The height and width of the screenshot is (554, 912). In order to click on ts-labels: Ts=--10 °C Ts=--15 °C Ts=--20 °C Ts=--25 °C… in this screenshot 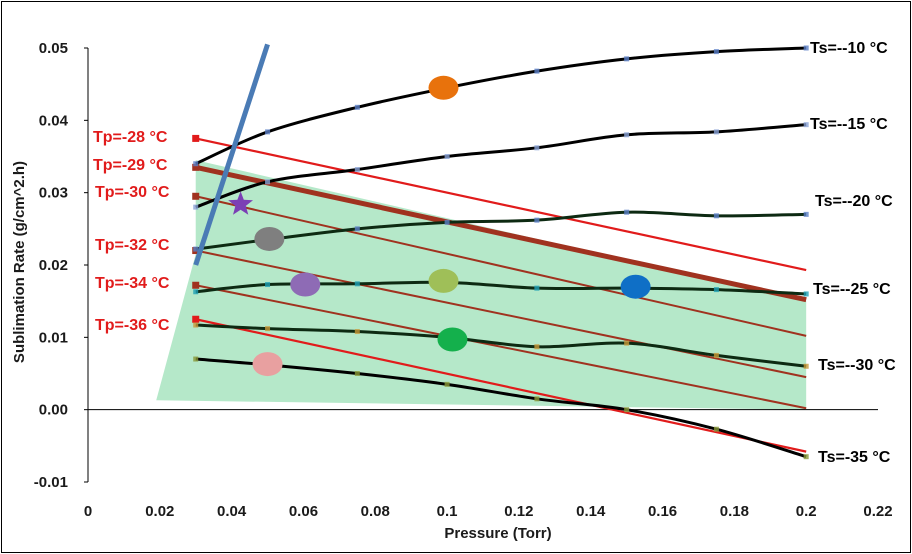, I will do `click(853, 253)`.